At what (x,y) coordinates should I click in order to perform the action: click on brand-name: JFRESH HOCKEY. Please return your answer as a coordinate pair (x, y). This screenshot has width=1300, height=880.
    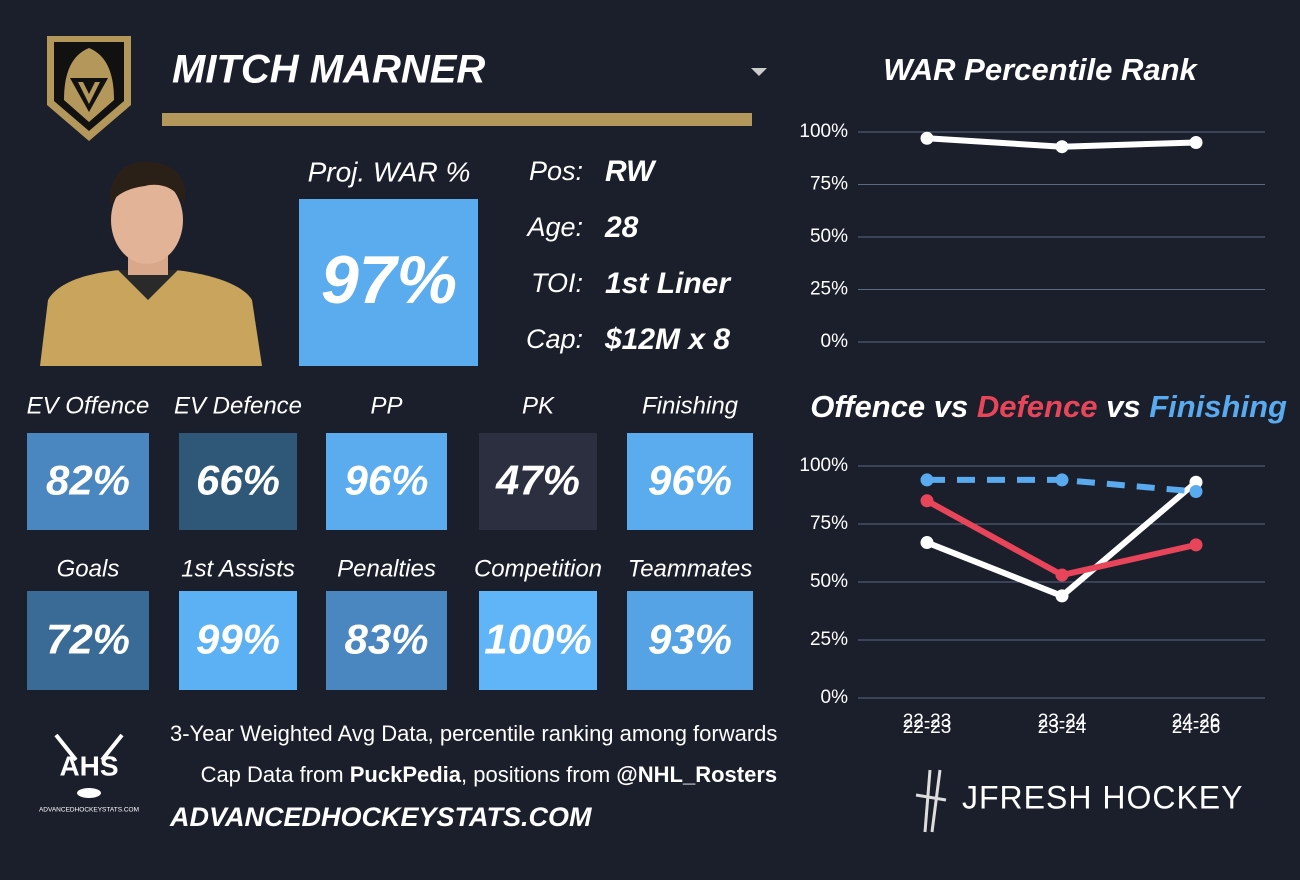
    Looking at the image, I should click on (1102, 797).